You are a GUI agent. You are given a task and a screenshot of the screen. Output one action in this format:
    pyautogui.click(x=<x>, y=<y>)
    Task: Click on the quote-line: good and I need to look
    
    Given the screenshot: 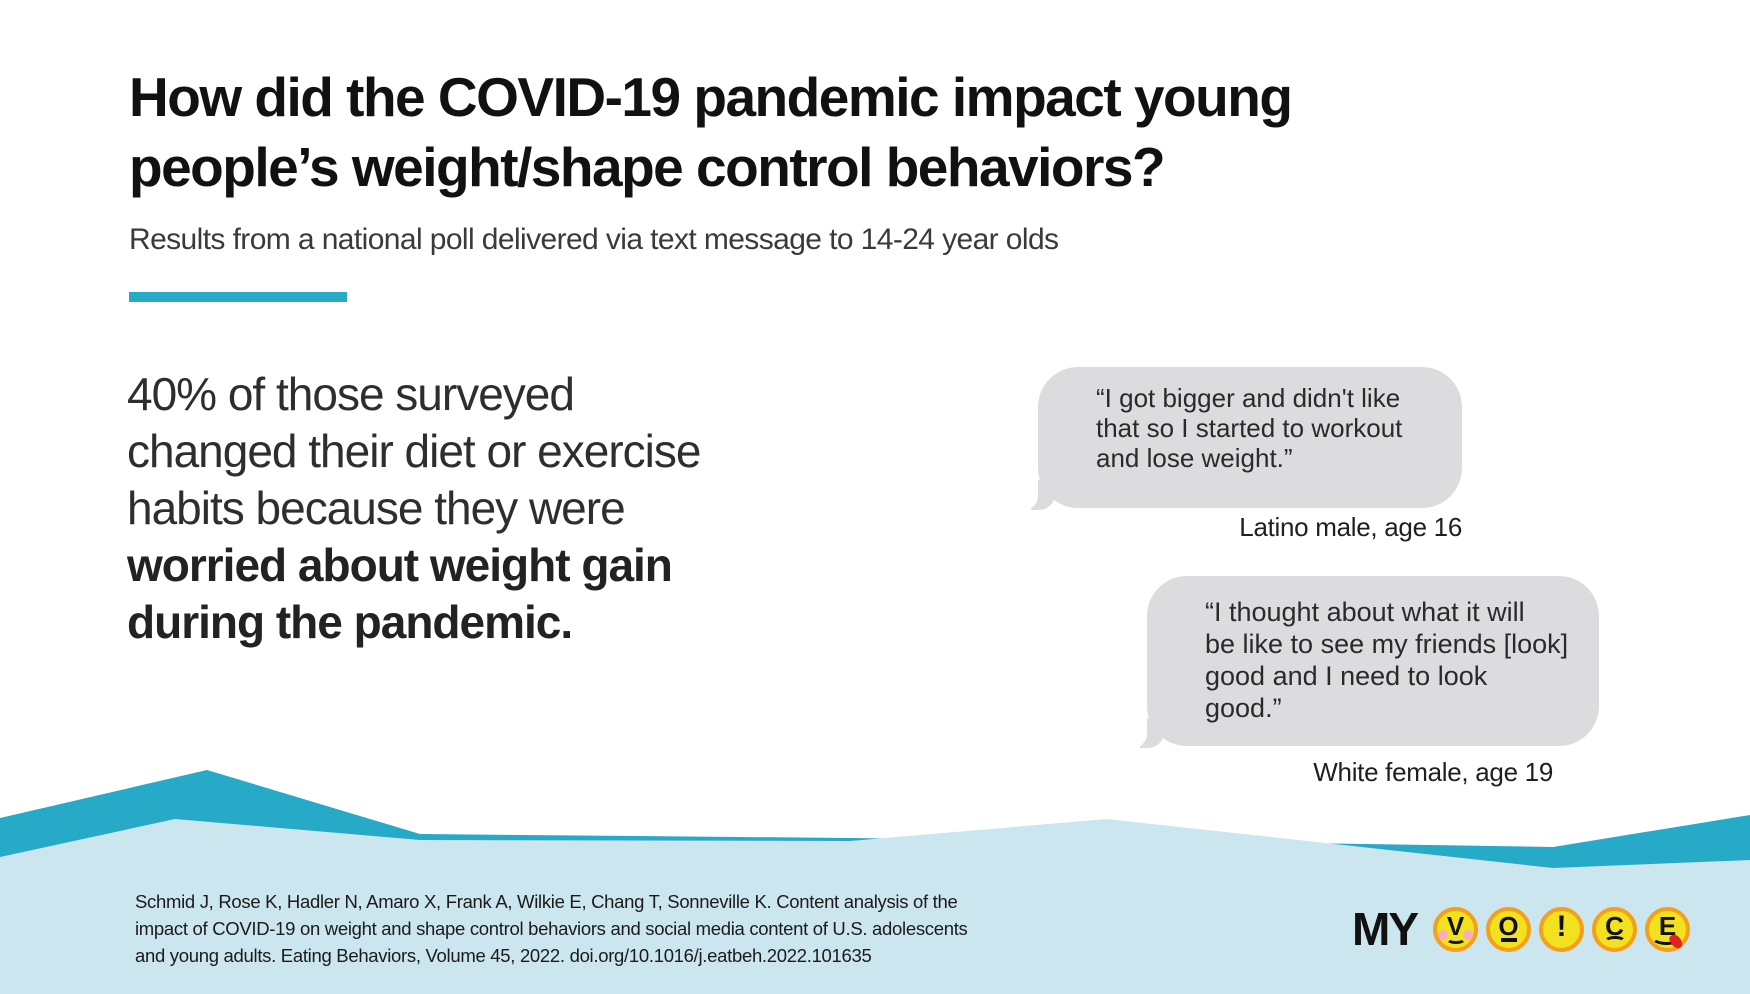 What is the action you would take?
    pyautogui.click(x=1346, y=676)
    